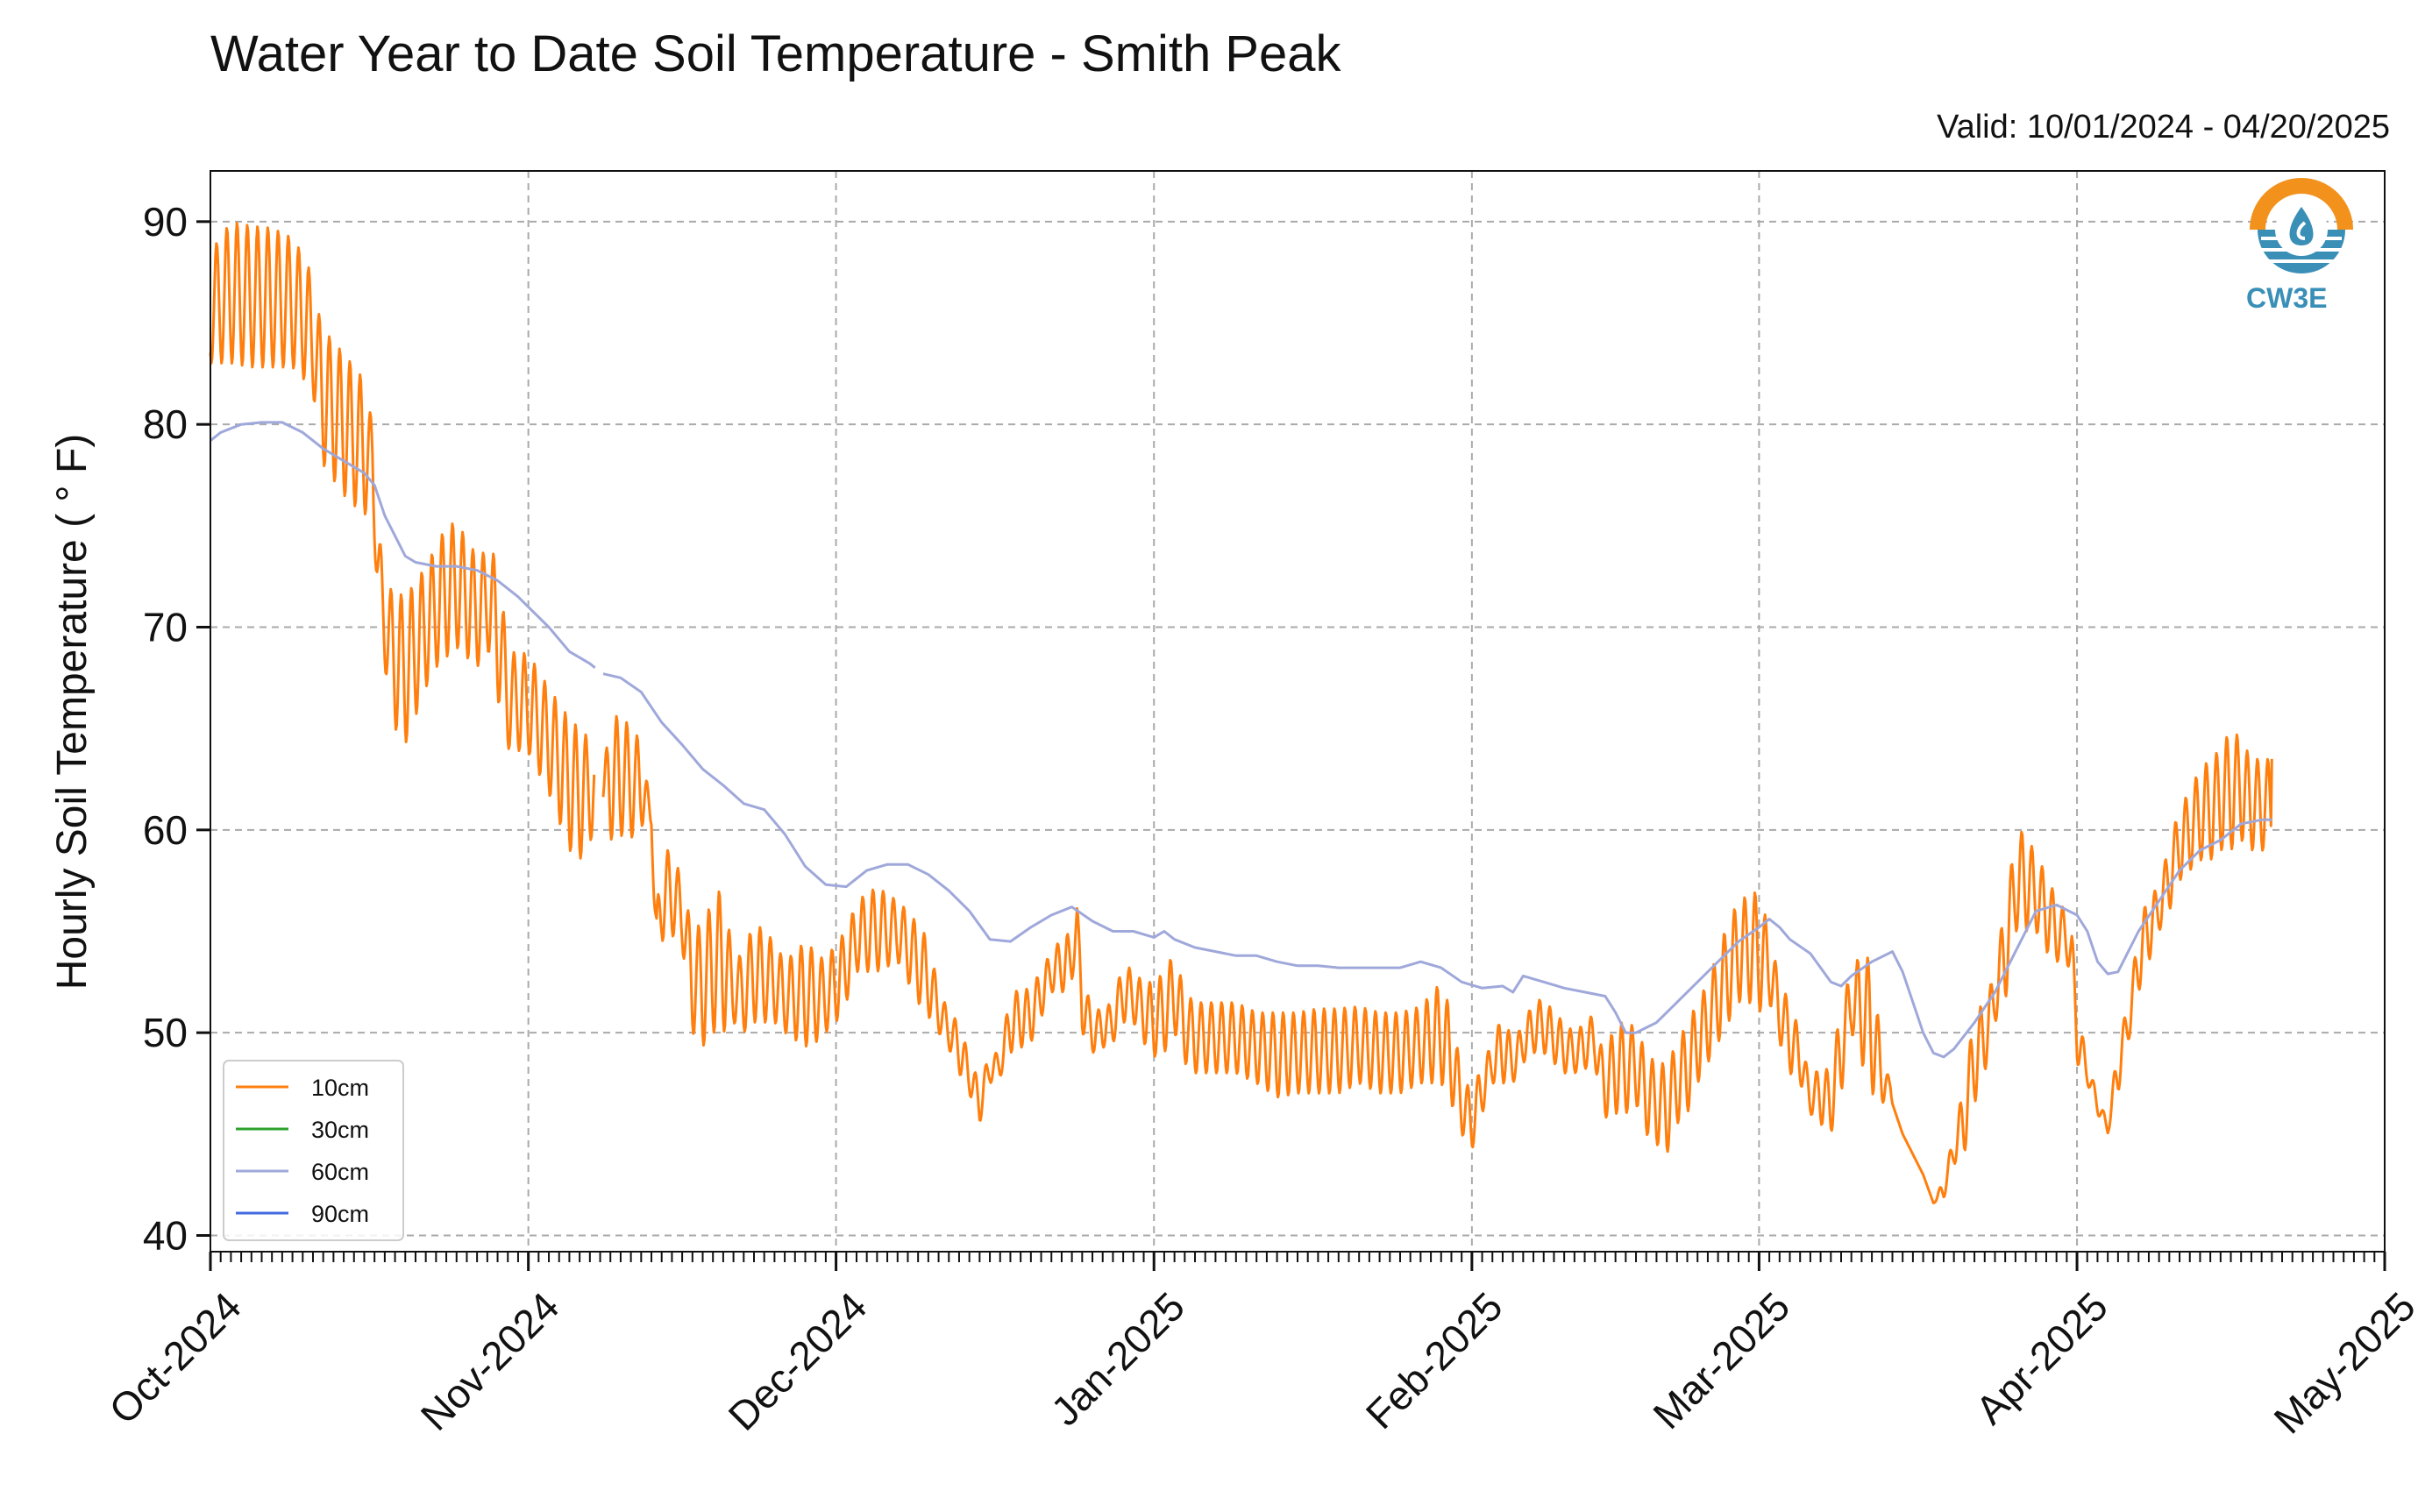  Describe the element at coordinates (340, 1172) in the screenshot. I see `legend-label: 60cm` at that location.